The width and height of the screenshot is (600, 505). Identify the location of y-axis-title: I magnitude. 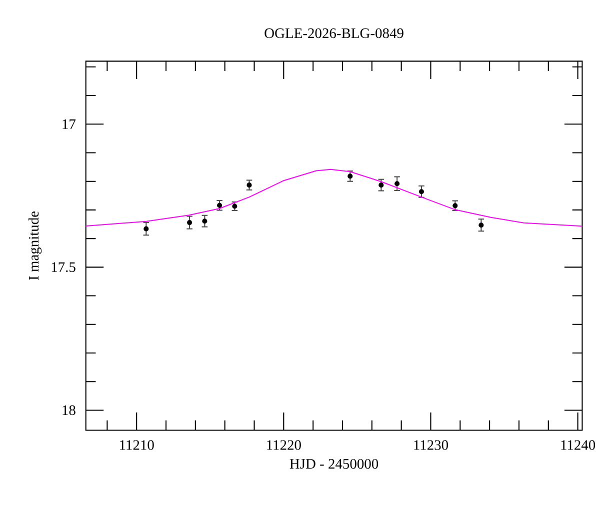
(35, 245).